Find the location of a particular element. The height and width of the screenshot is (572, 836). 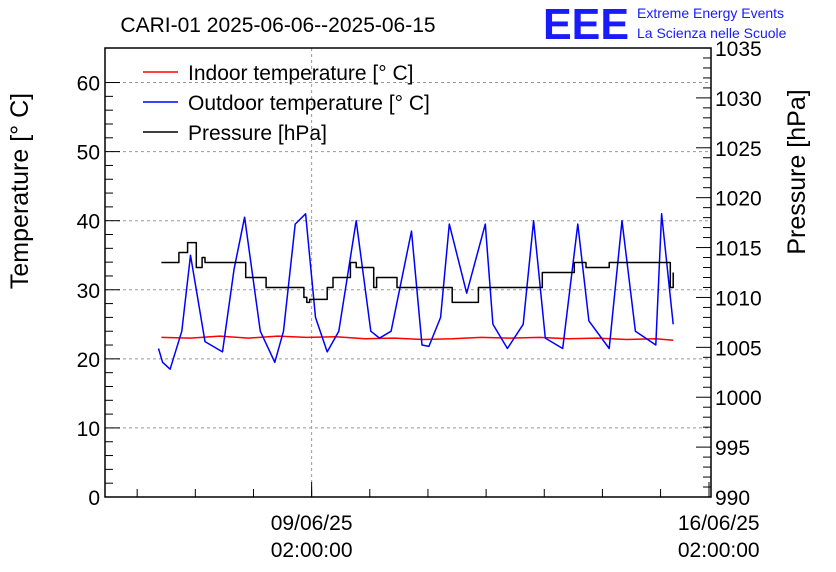

eee-logo-line2: La Scienza nelle Scuole is located at coordinates (712, 33).